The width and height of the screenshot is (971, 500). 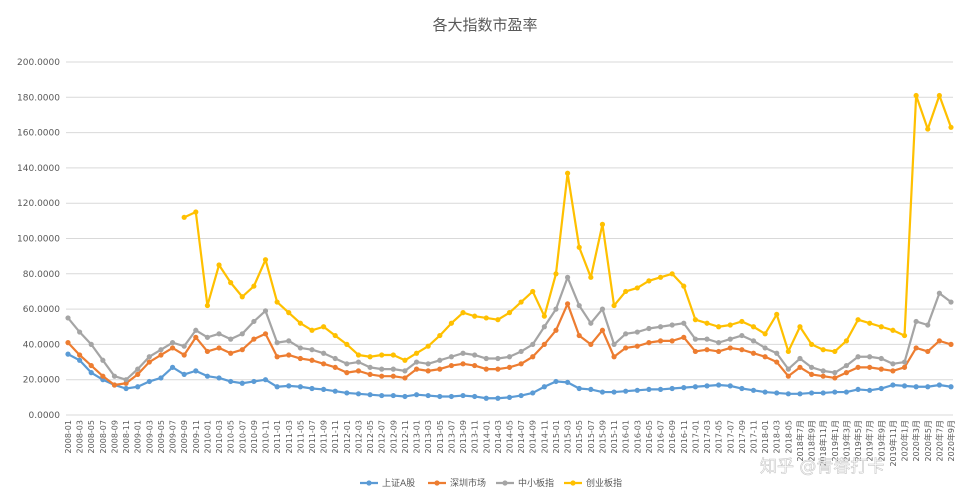 I want to click on x-tick-label: 2008-05, so click(x=91, y=436).